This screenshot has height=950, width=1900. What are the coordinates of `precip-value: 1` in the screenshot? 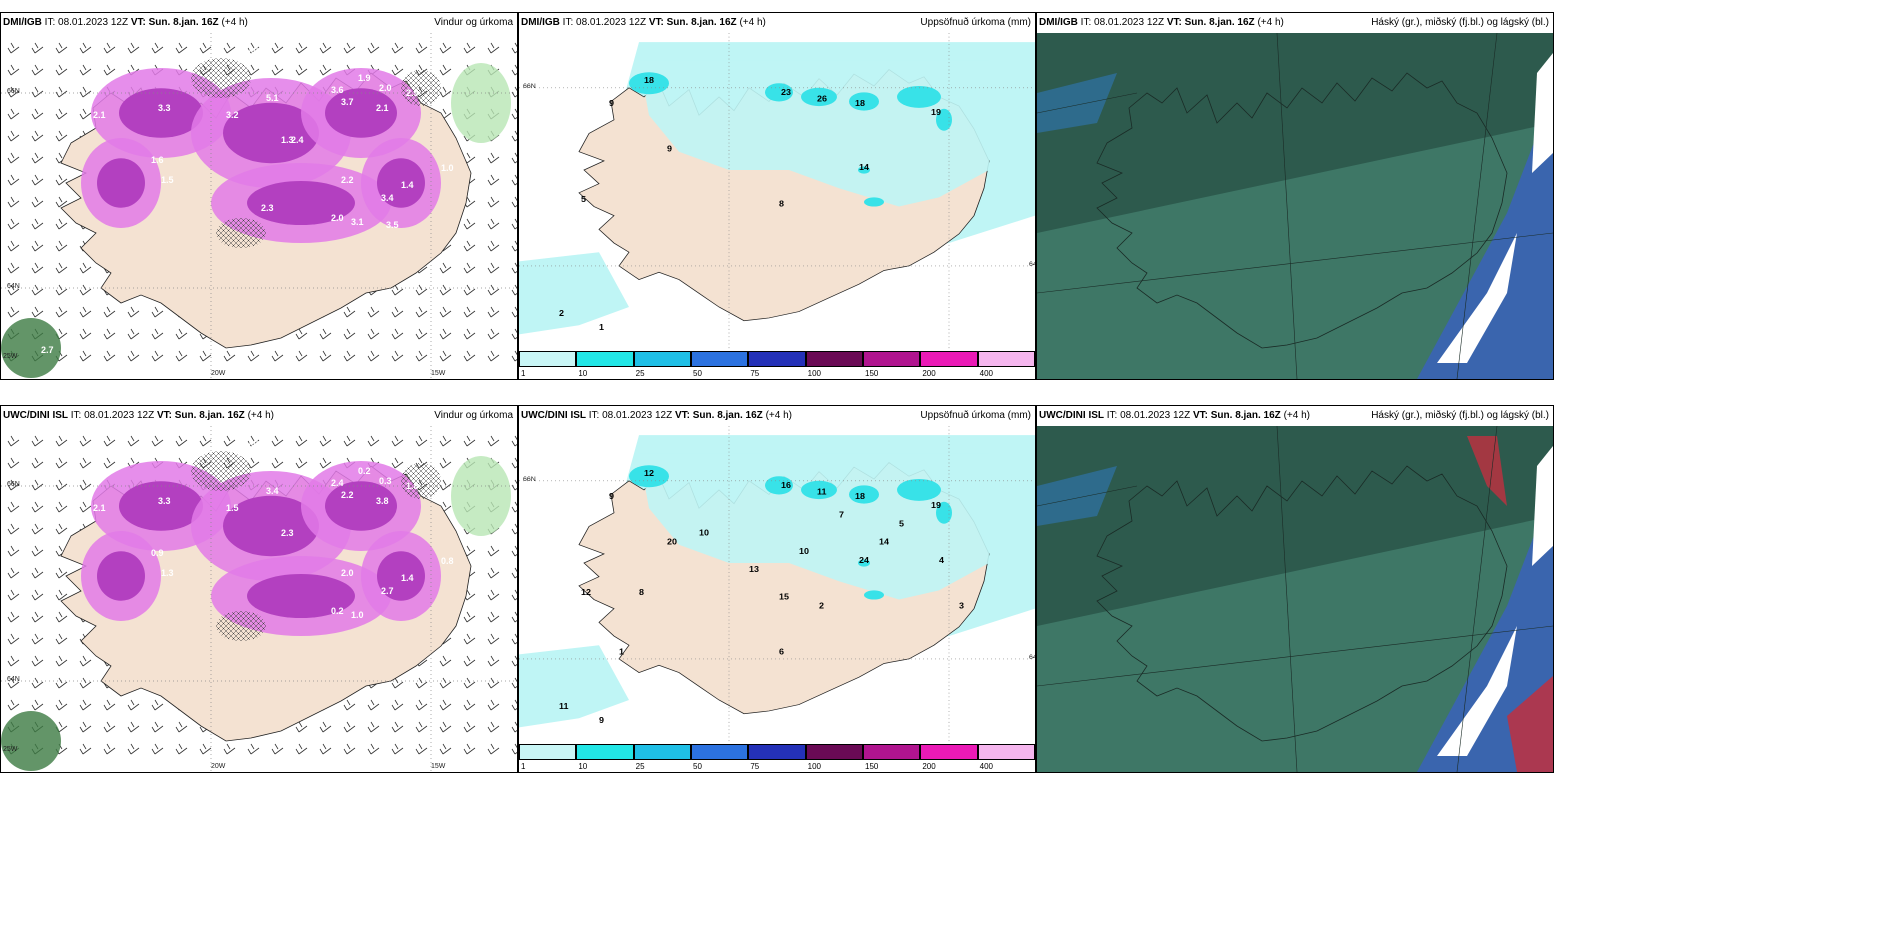 It's located at (601, 327).